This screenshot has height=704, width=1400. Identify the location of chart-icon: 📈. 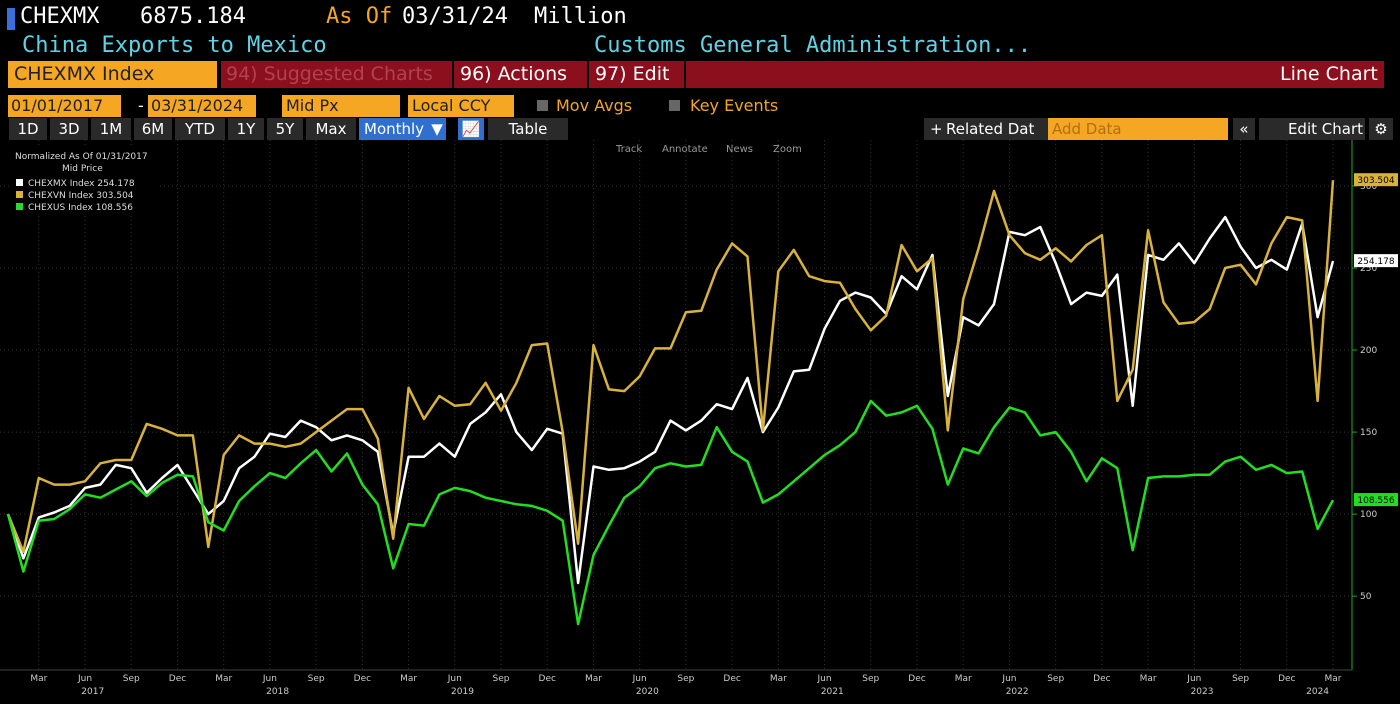
(471, 129).